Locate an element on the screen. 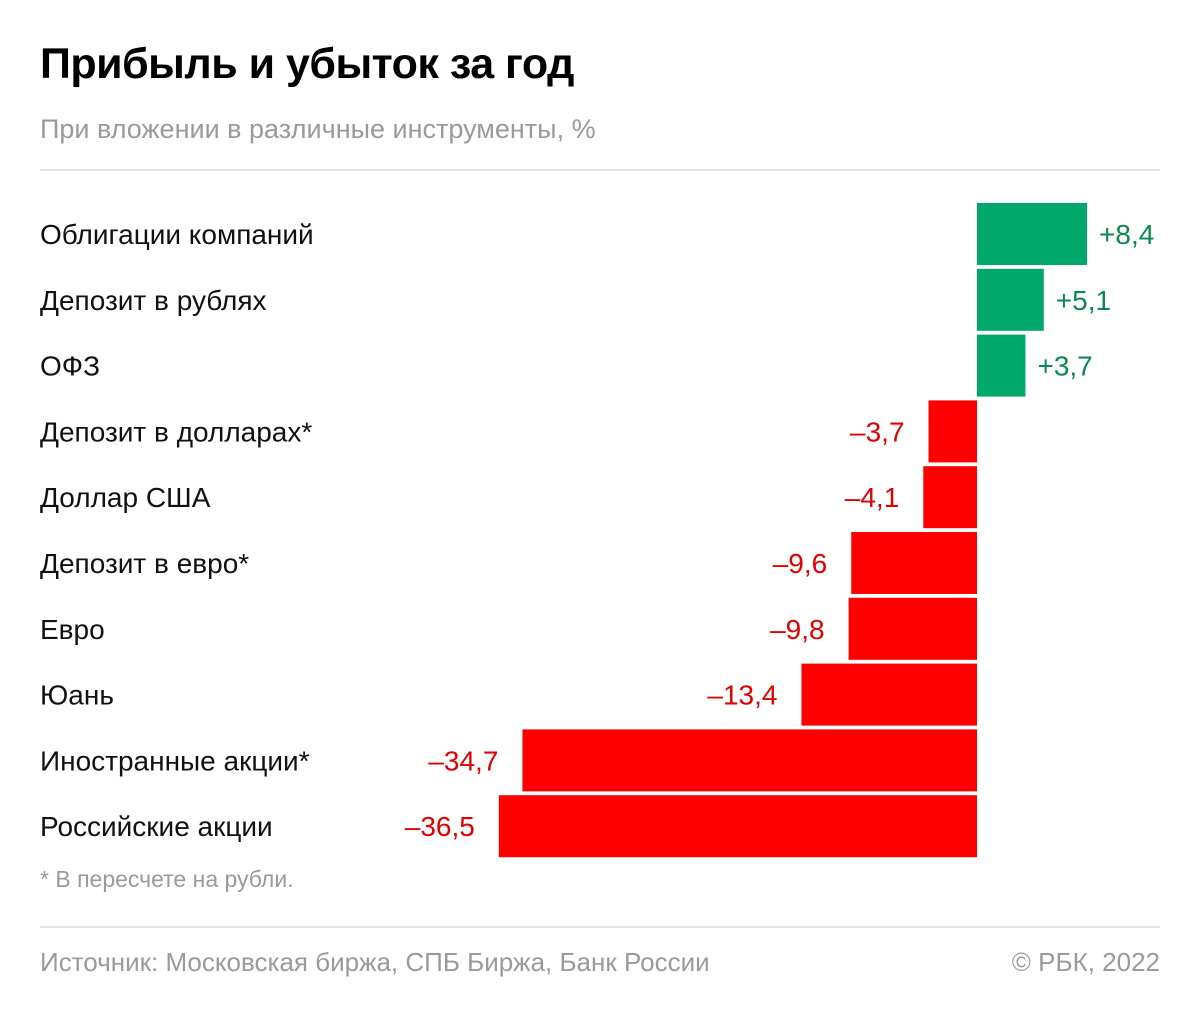  chart-subtitle: При вложении в различные инструменты, % is located at coordinates (318, 129).